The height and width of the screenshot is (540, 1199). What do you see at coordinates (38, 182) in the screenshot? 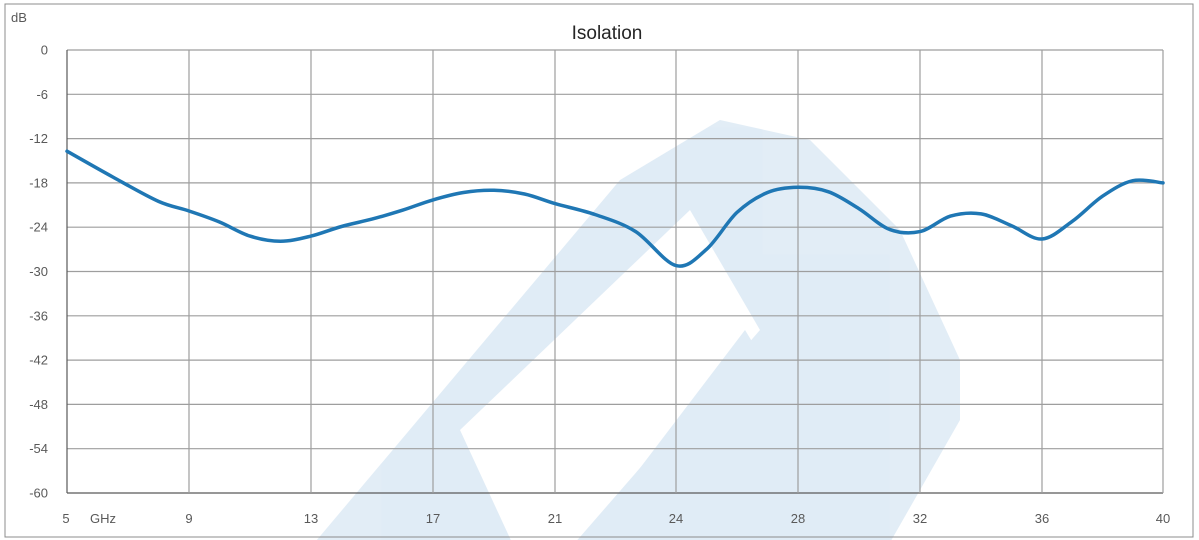
I see `y-tick-label: -18` at bounding box center [38, 182].